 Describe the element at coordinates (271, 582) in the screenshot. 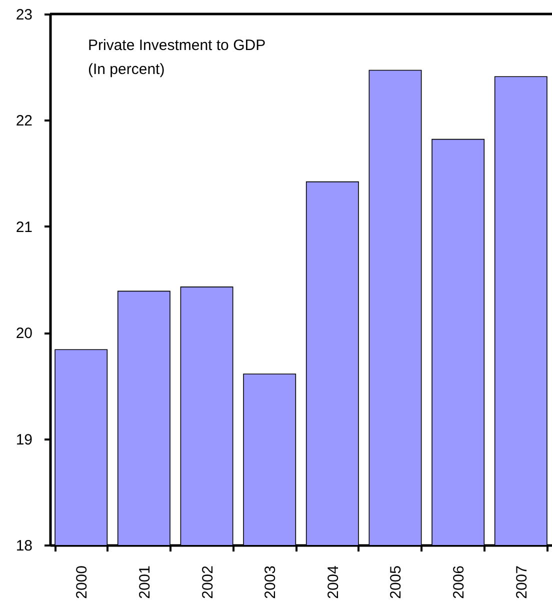

I see `x-tick-label: 2003` at that location.